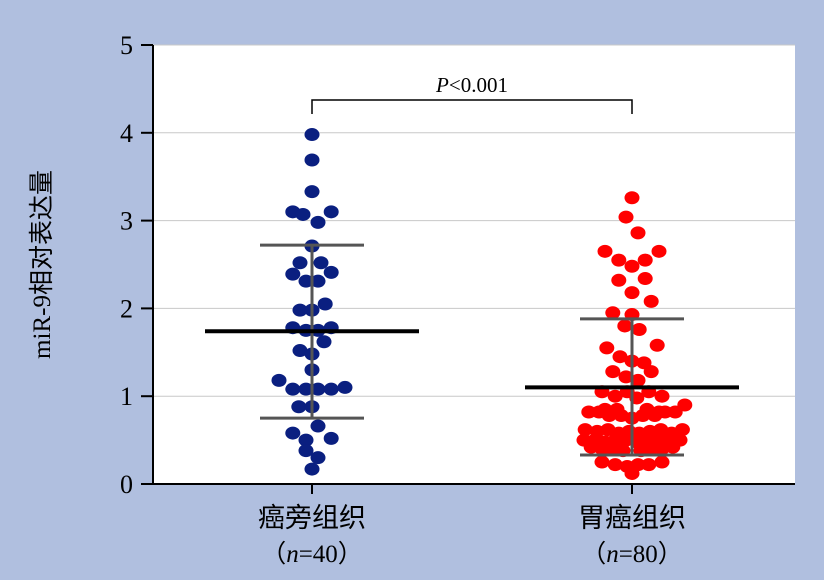 This screenshot has width=824, height=580. Describe the element at coordinates (632, 518) in the screenshot. I see `x-category-label: 胃癌组织` at that location.